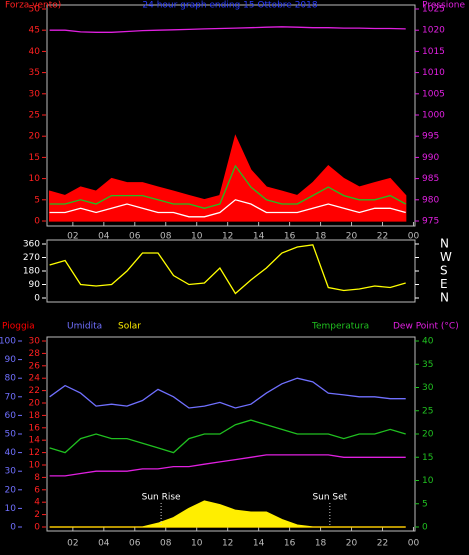 Image resolution: width=469 pixels, height=555 pixels. Describe the element at coordinates (340, 327) in the screenshot. I see `legend-label: Temperatura` at that location.